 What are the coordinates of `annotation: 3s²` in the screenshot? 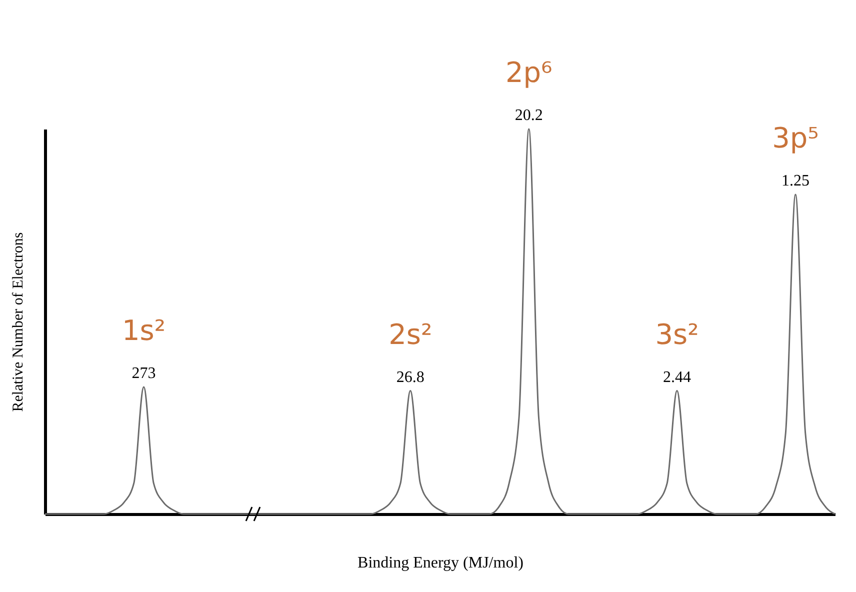 It's located at (677, 334).